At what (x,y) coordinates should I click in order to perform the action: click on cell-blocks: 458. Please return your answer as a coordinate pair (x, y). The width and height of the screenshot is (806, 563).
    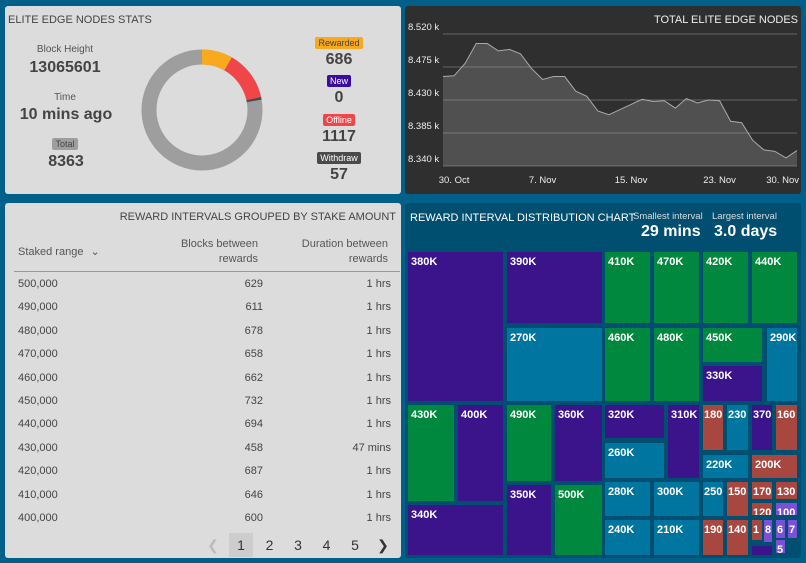
    Looking at the image, I should click on (253, 447).